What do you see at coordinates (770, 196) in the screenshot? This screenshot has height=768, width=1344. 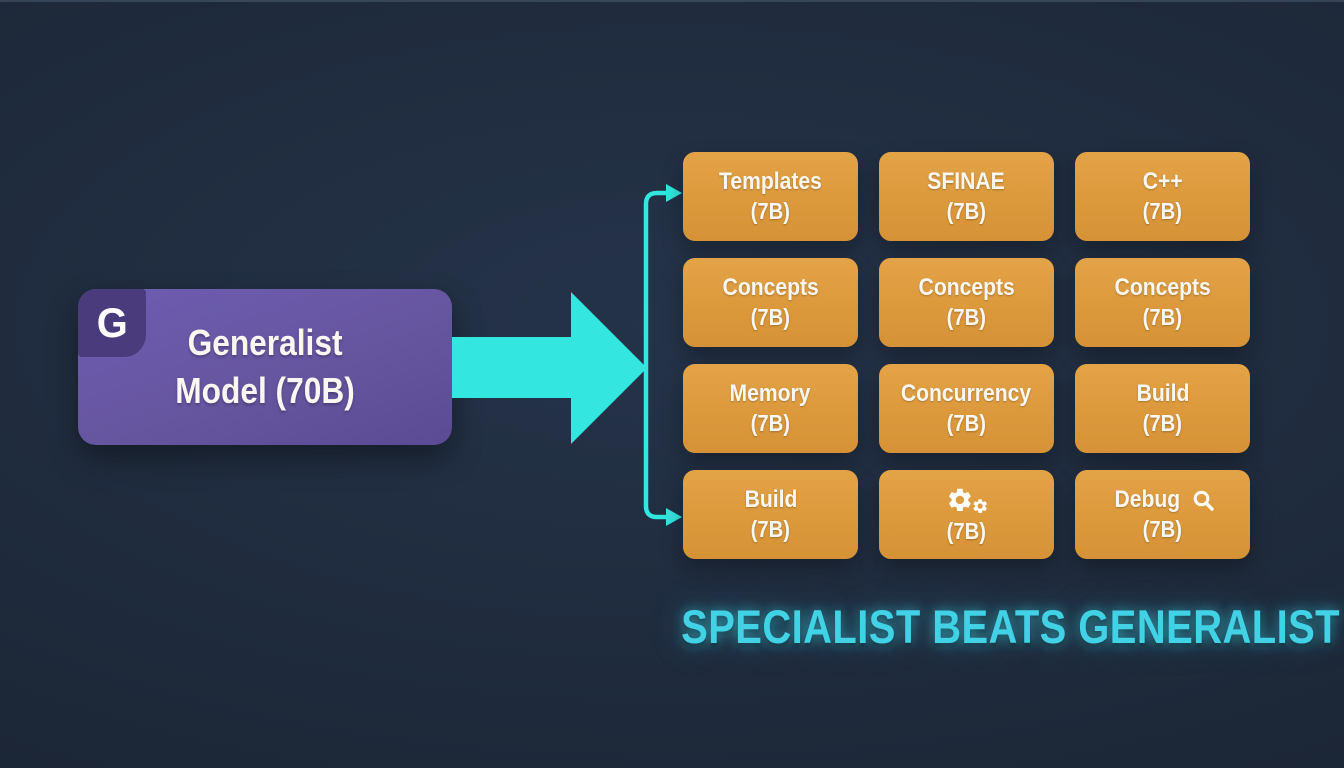 I see `specialist-box: Templates (7B)` at bounding box center [770, 196].